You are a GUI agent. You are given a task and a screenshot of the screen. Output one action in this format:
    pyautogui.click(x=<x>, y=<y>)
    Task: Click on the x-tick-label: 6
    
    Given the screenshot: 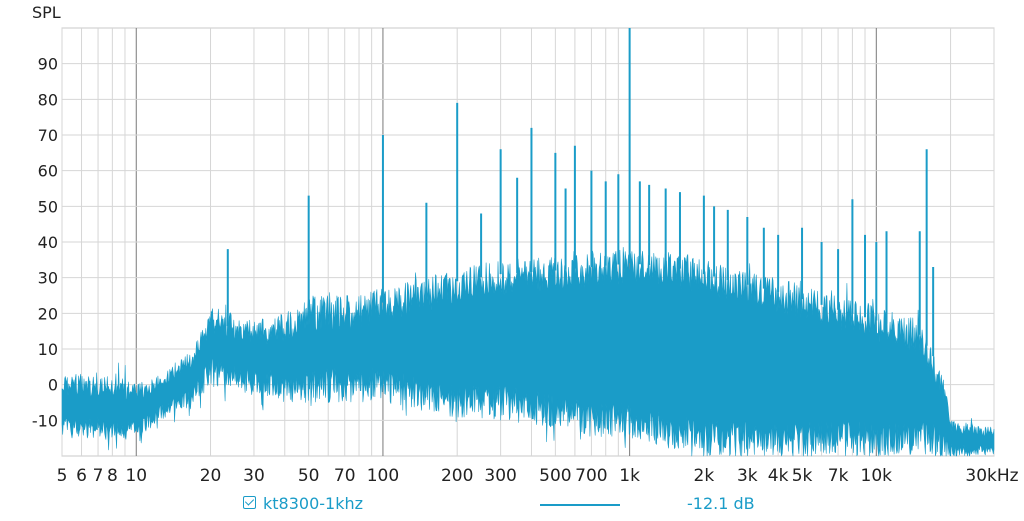 What is the action you would take?
    pyautogui.click(x=81, y=476)
    